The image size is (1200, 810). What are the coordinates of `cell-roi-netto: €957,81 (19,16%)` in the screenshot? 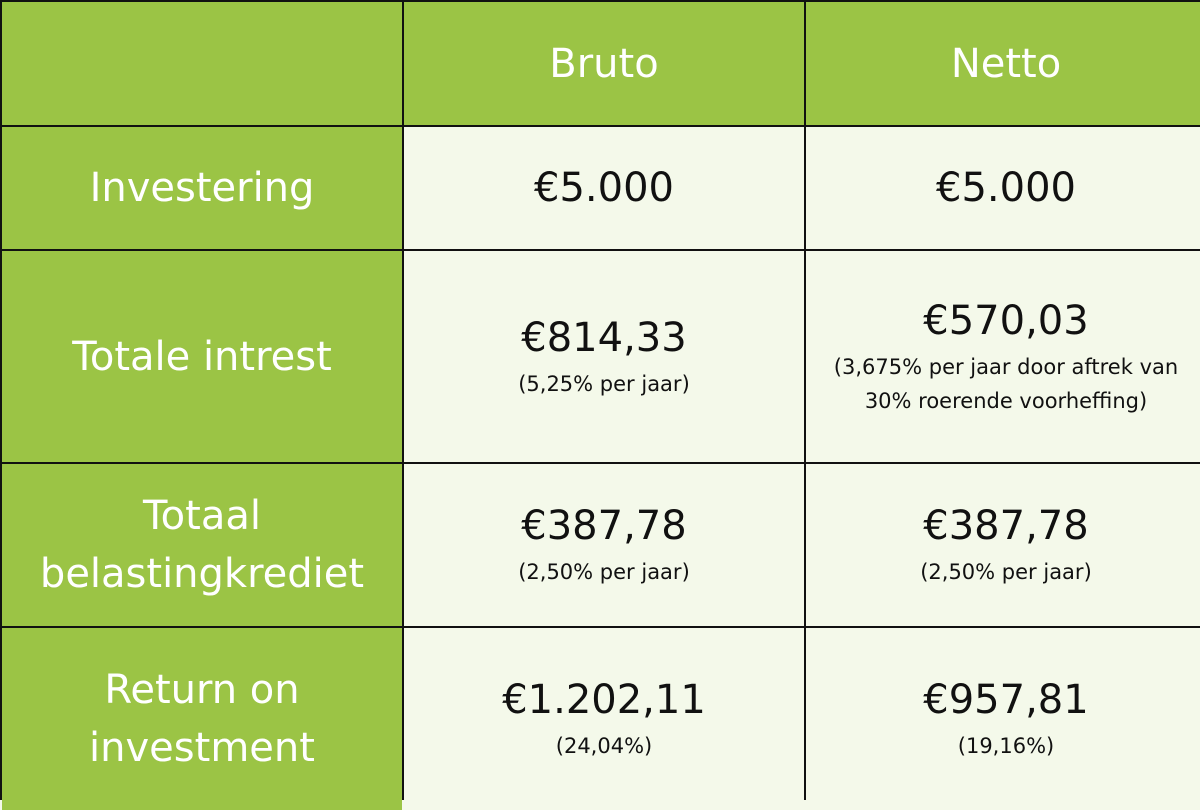 It's located at (1003, 719).